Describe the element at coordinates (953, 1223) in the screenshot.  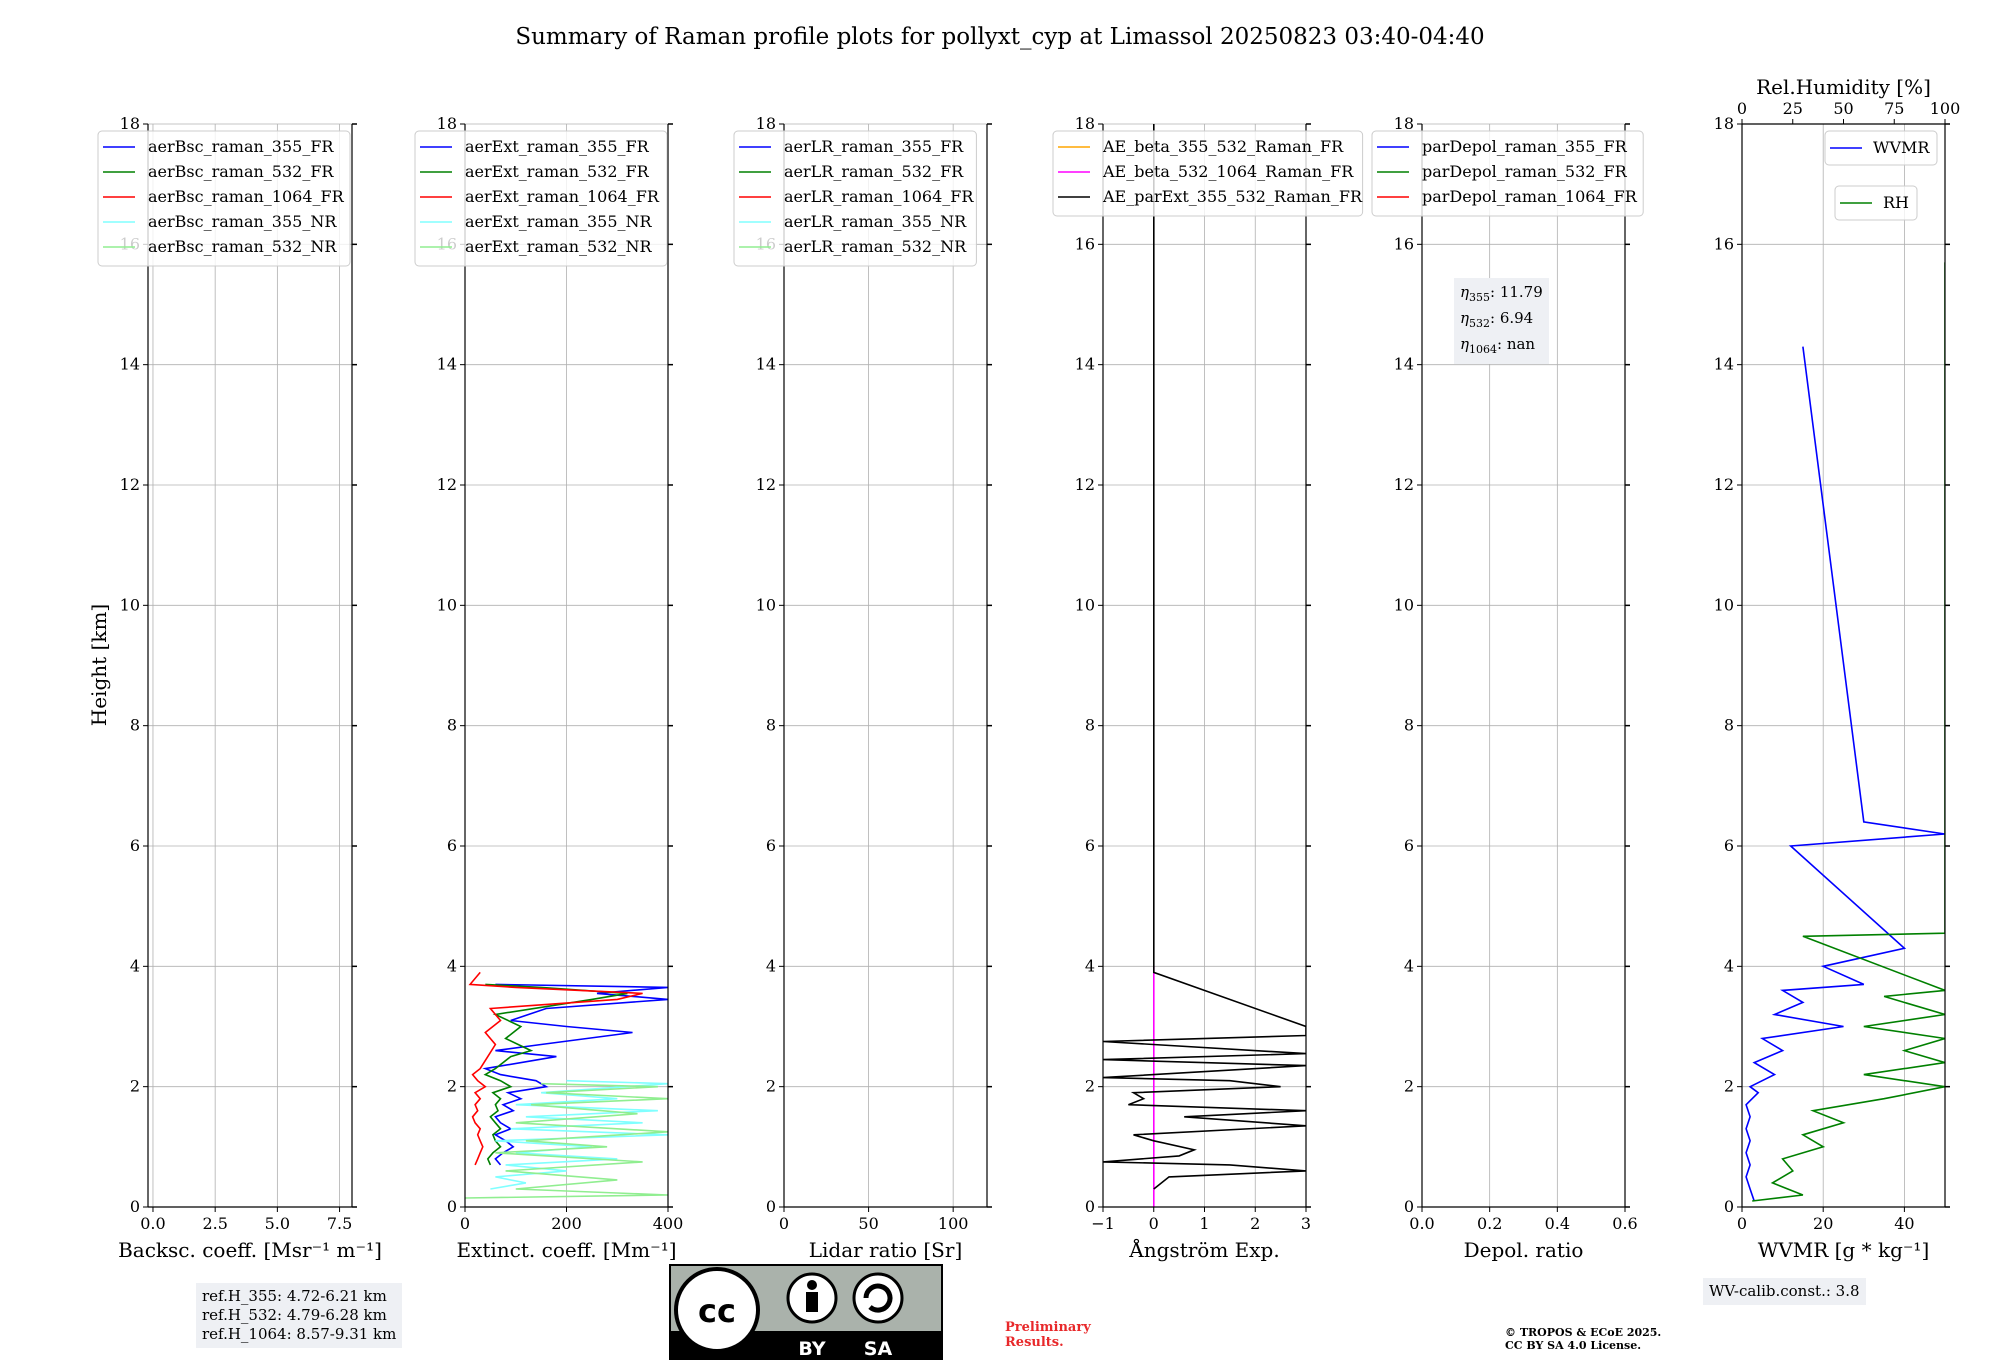
I see `x-tick-label: 100` at that location.